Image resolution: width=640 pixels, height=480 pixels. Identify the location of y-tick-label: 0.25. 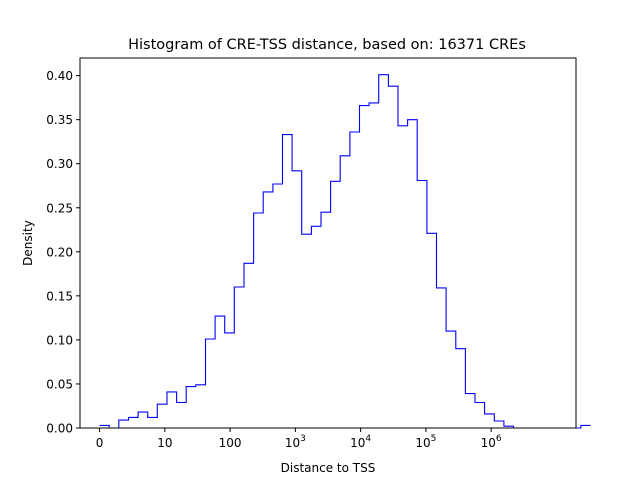
(59, 208).